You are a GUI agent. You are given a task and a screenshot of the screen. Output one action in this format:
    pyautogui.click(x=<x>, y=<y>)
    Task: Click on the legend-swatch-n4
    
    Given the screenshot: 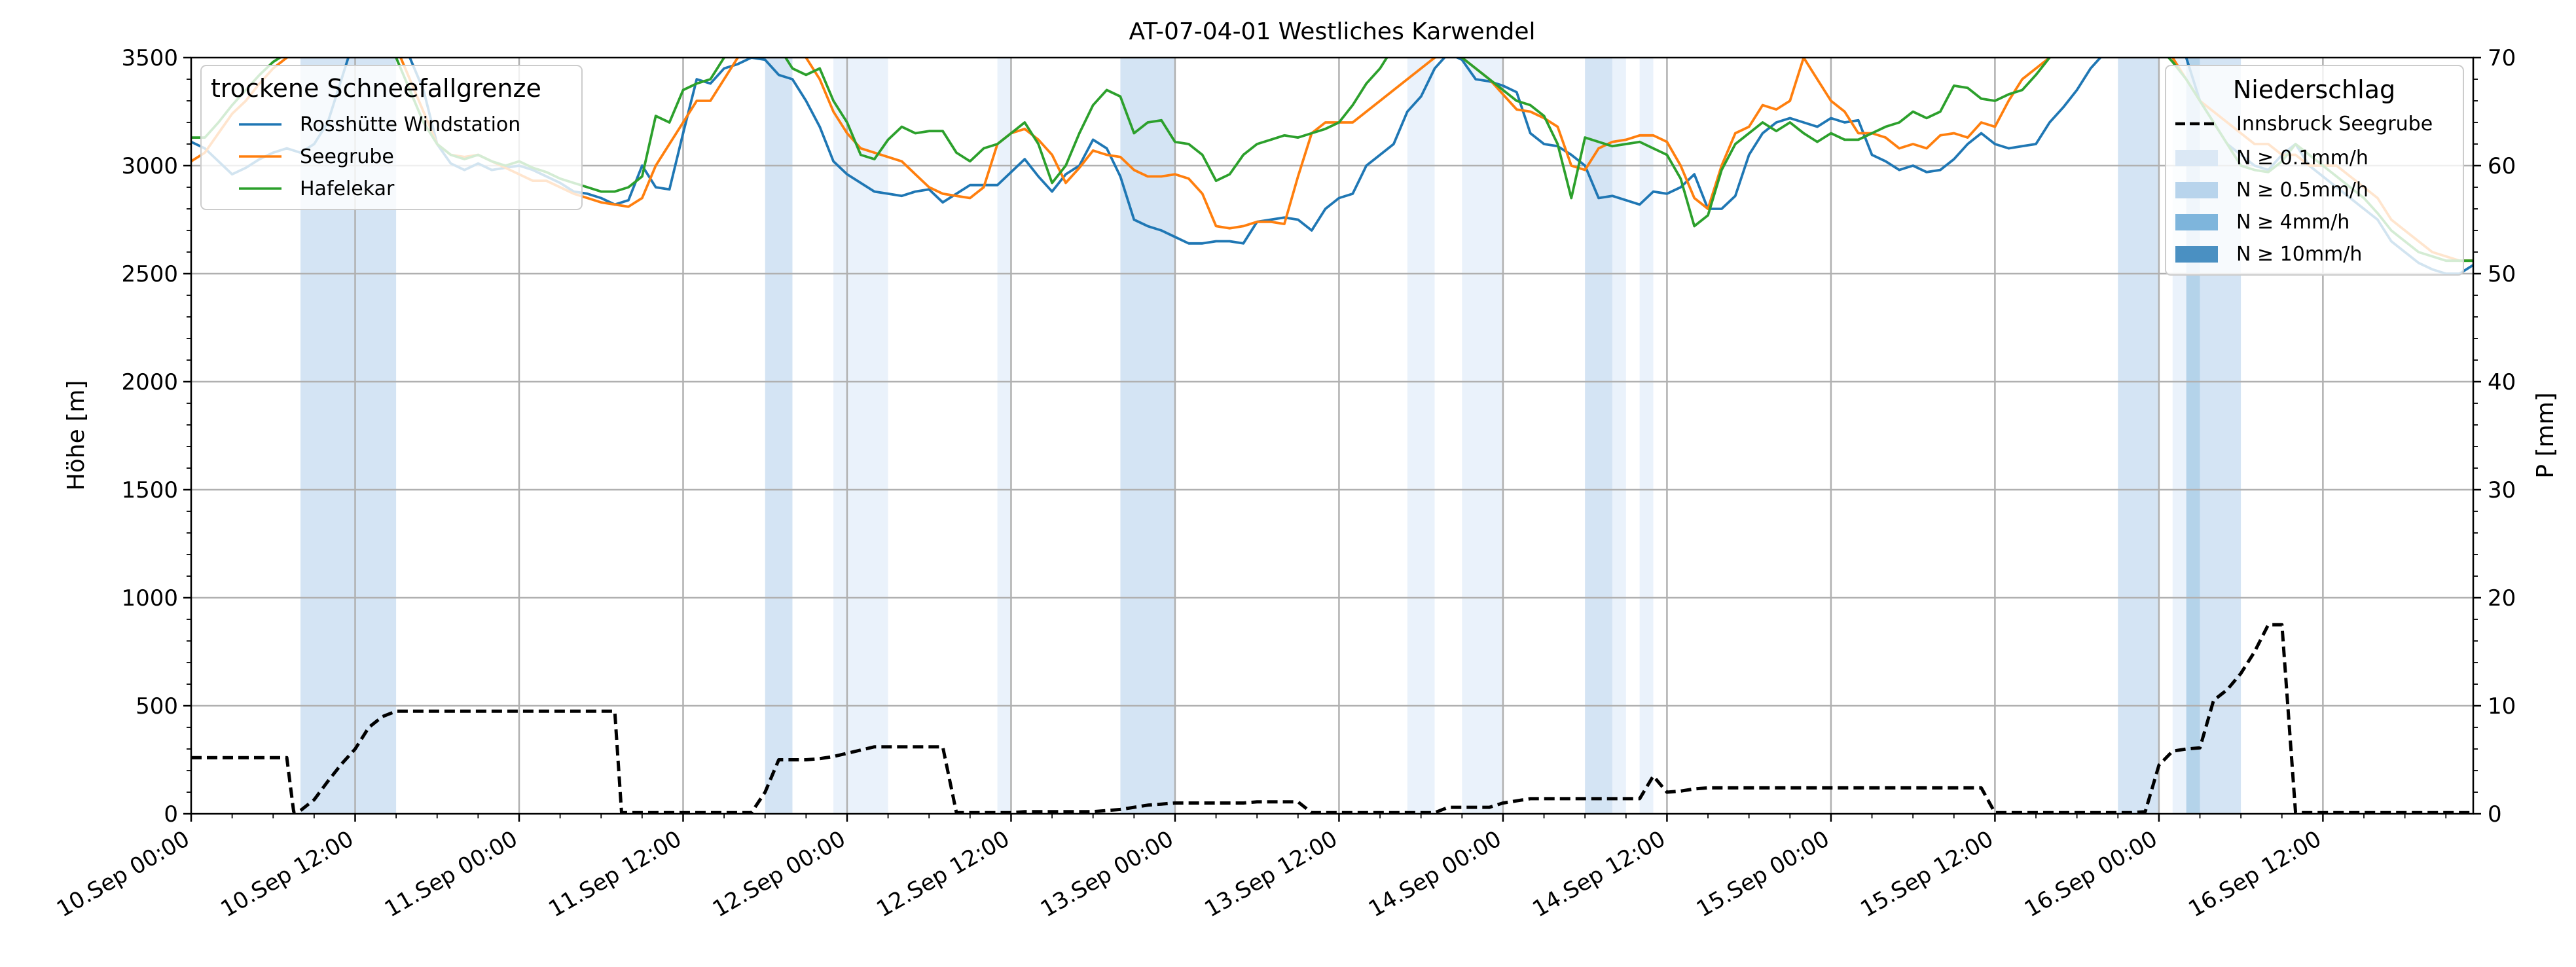 What is the action you would take?
    pyautogui.click(x=2196, y=222)
    